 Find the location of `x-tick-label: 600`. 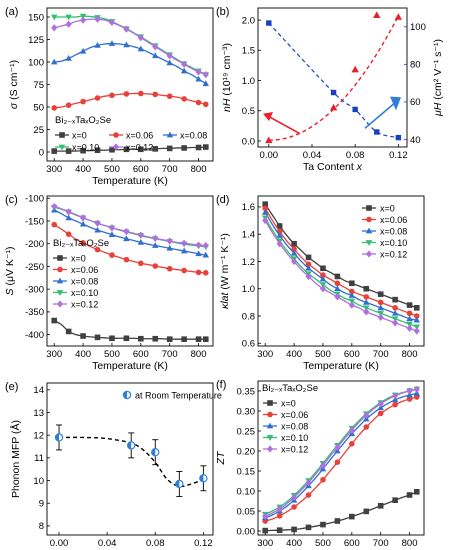

x-tick-label: 600 is located at coordinates (352, 354).